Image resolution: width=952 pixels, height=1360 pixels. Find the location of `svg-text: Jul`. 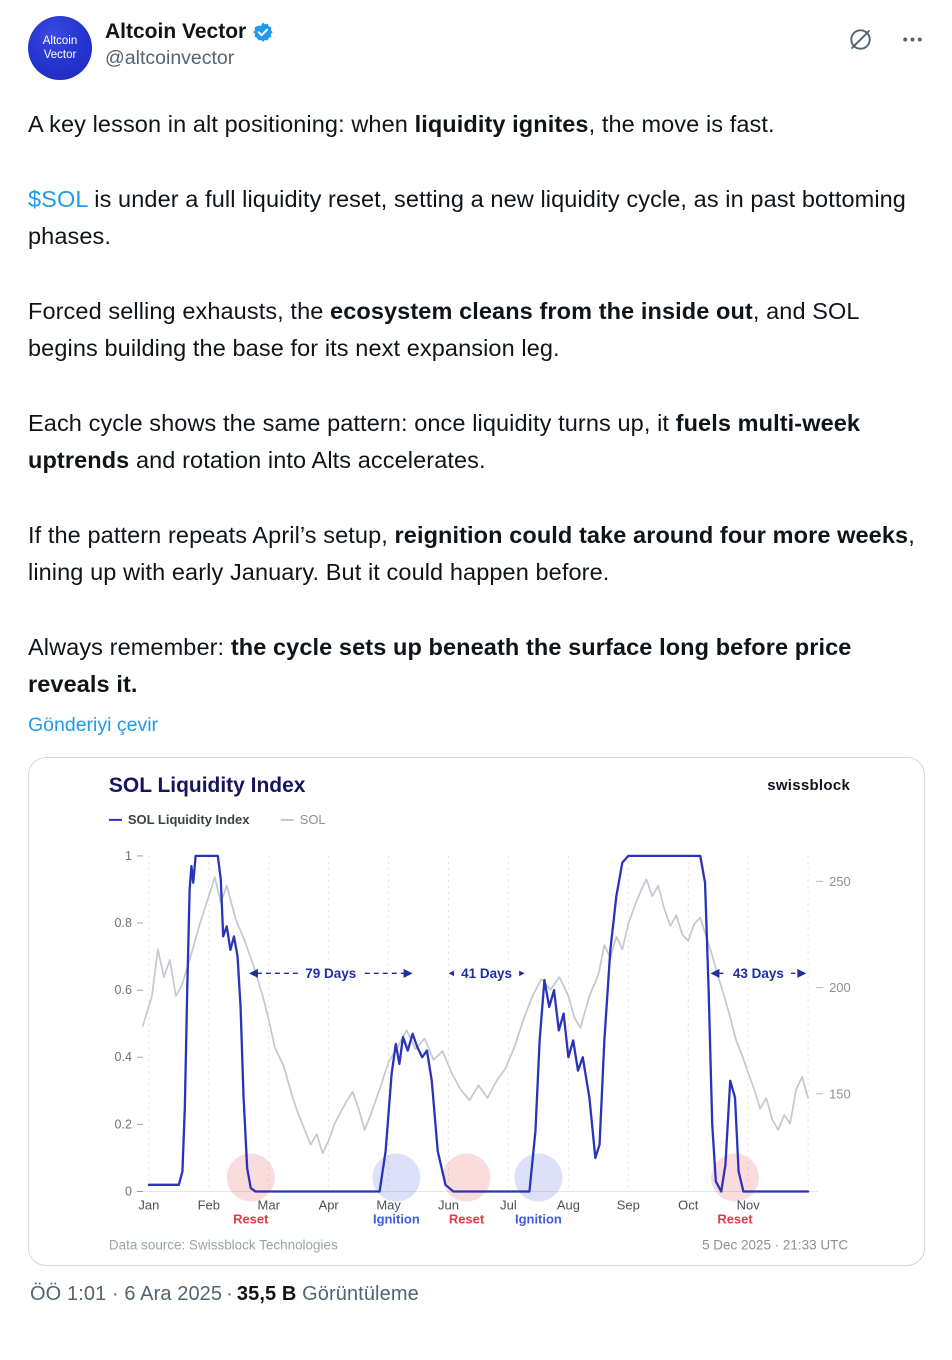

svg-text: Jul is located at coordinates (508, 1204).